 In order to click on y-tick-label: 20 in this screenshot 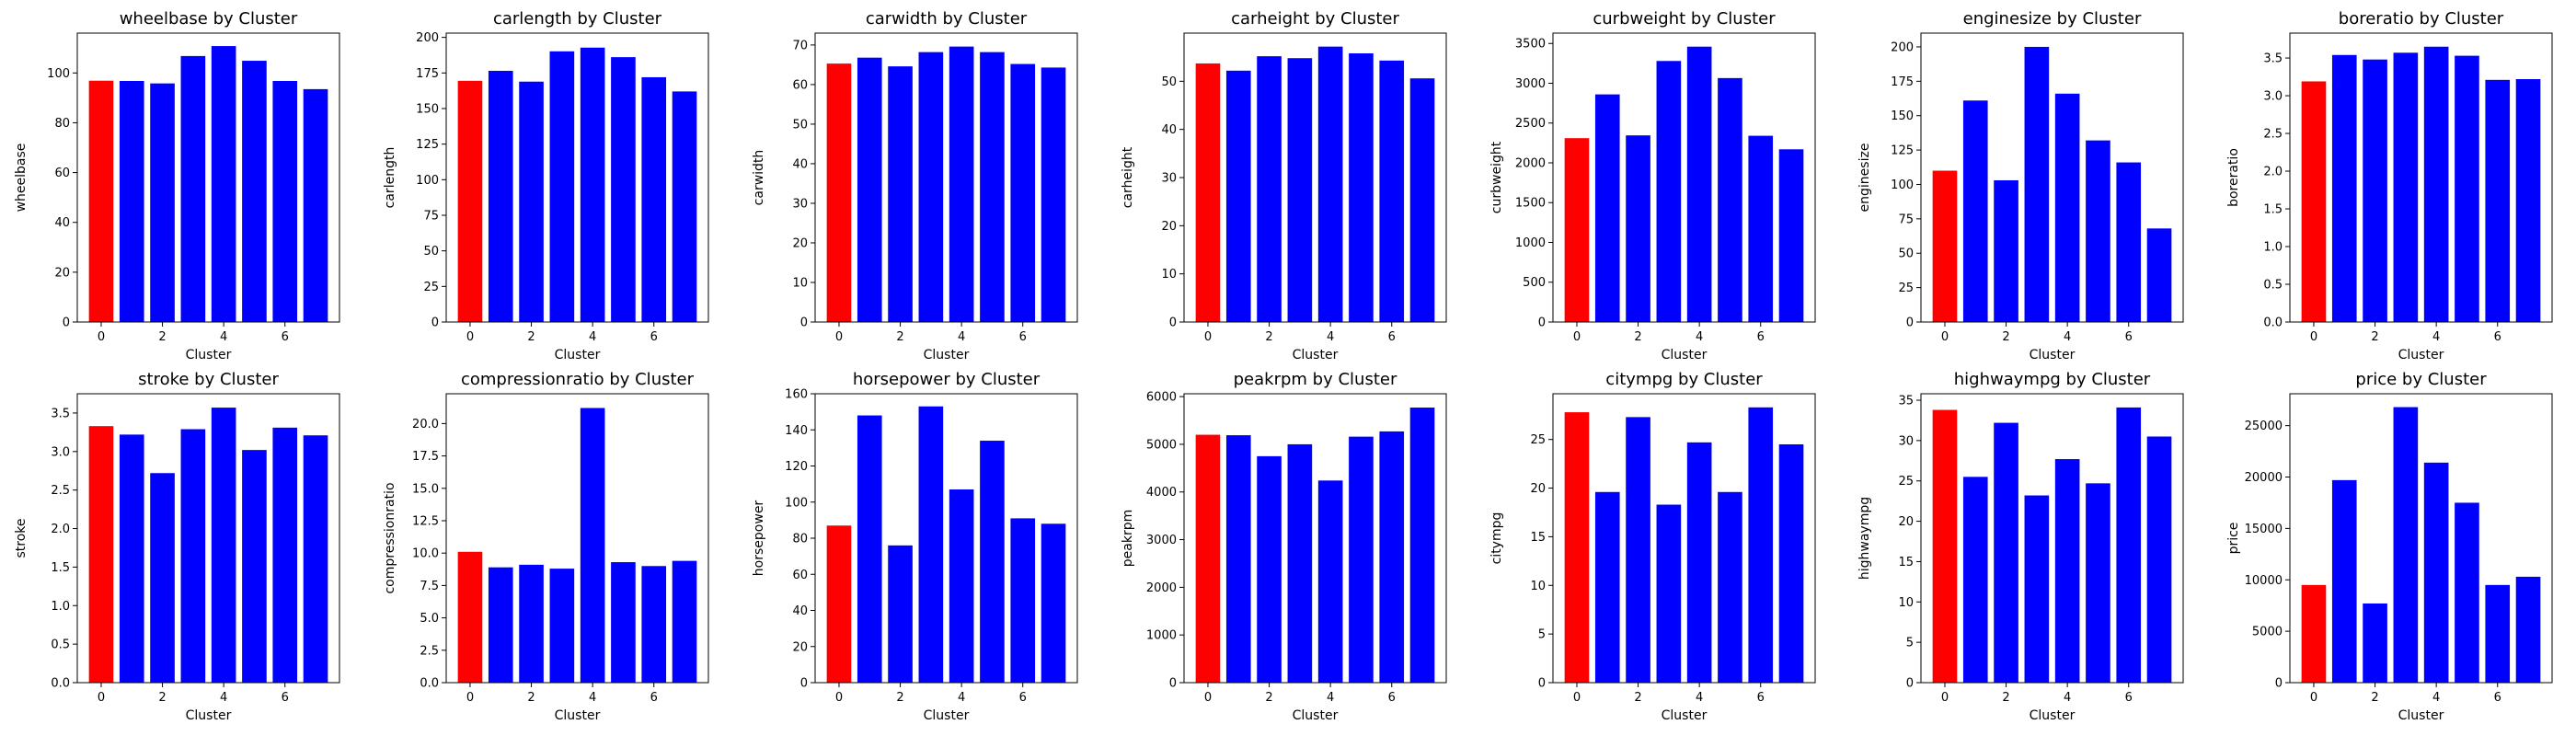, I will do `click(62, 273)`.